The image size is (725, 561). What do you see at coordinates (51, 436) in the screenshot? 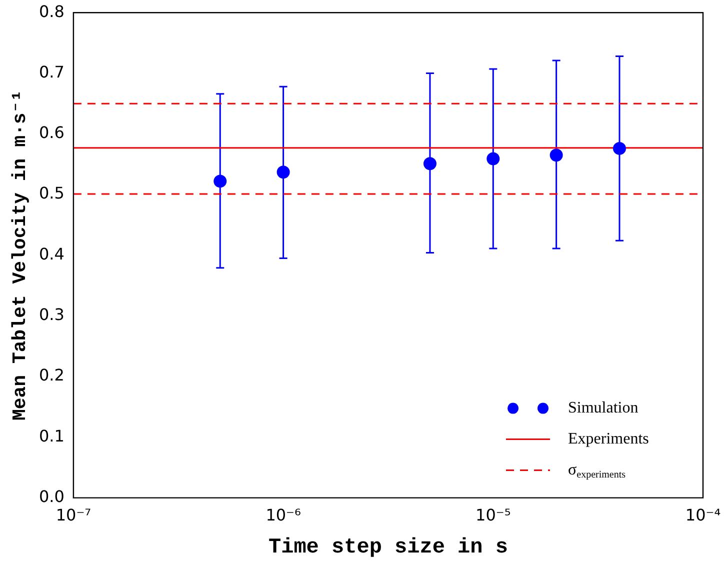
I see `y-tick-label: 0.1` at bounding box center [51, 436].